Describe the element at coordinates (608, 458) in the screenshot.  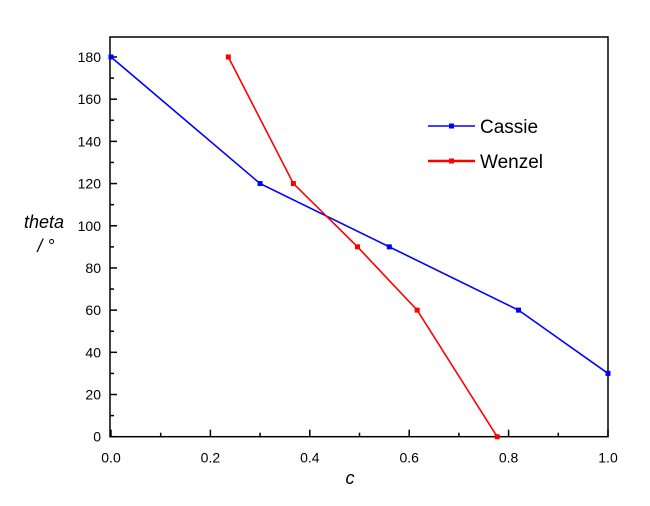
I see `x-tick-label: 1.0` at that location.